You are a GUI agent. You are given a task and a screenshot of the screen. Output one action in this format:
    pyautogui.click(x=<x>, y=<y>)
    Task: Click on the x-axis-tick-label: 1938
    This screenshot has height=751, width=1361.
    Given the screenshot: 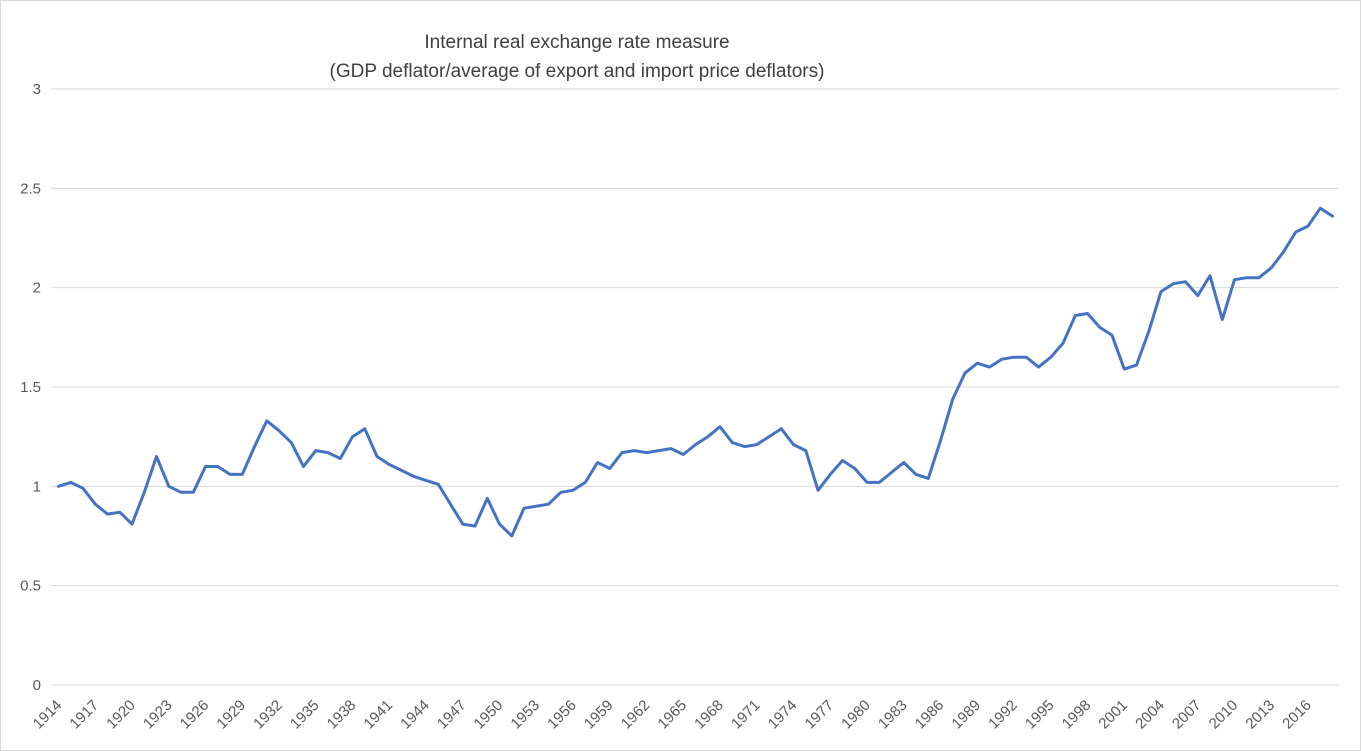 What is the action you would take?
    pyautogui.click(x=342, y=715)
    